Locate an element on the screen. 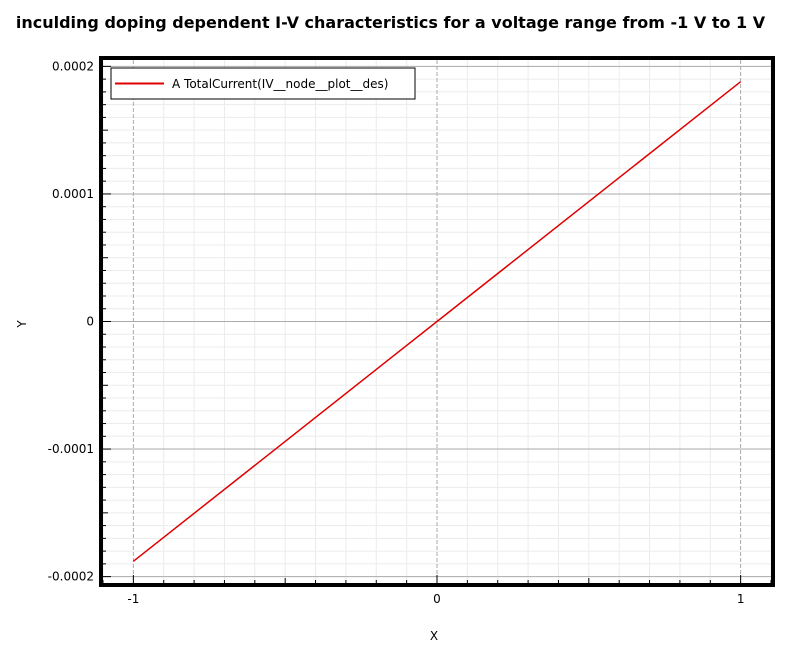 Image resolution: width=793 pixels, height=654 pixels. y-tick-label: 0.0001 is located at coordinates (73, 194).